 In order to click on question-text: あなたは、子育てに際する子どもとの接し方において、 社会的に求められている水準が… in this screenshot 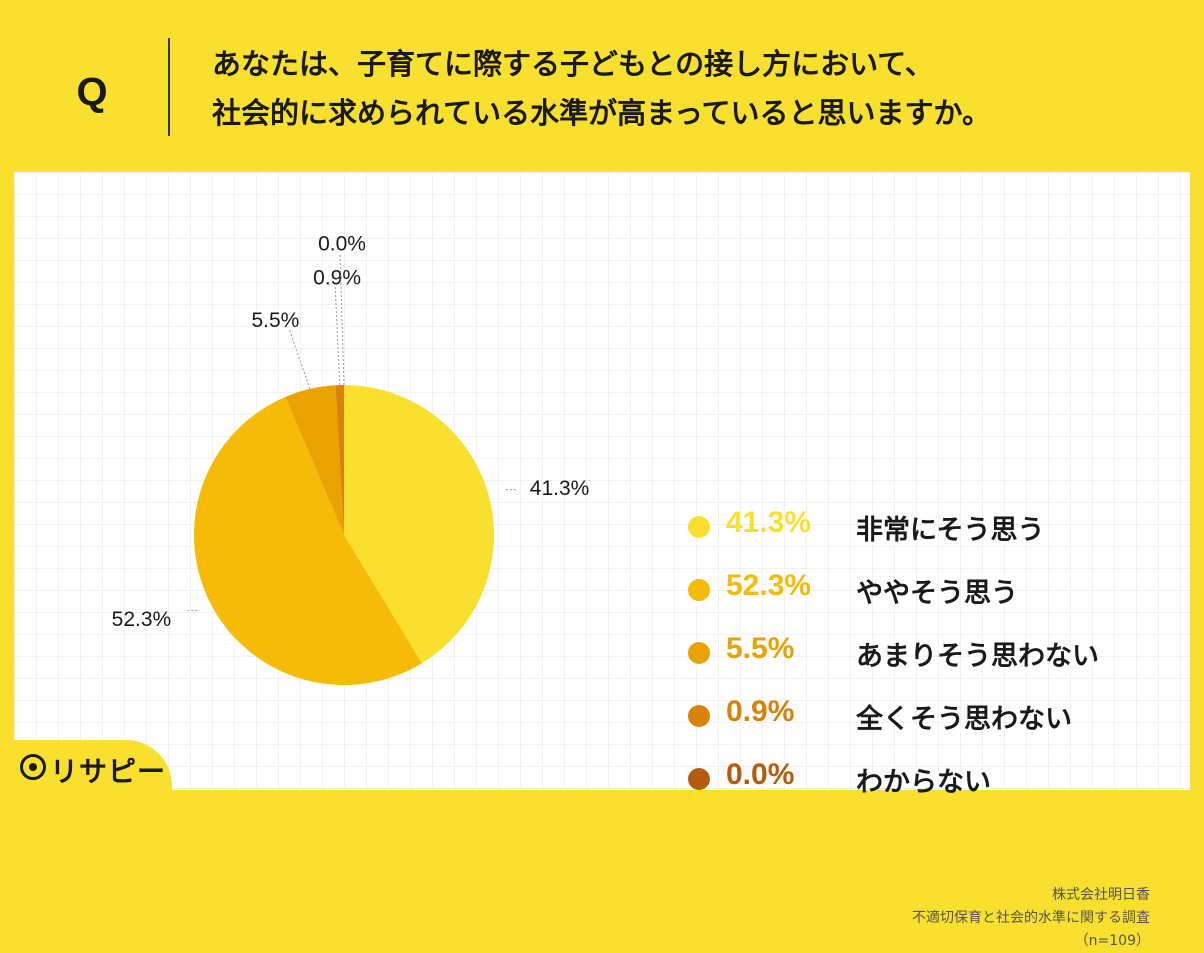, I will do `click(692, 89)`.